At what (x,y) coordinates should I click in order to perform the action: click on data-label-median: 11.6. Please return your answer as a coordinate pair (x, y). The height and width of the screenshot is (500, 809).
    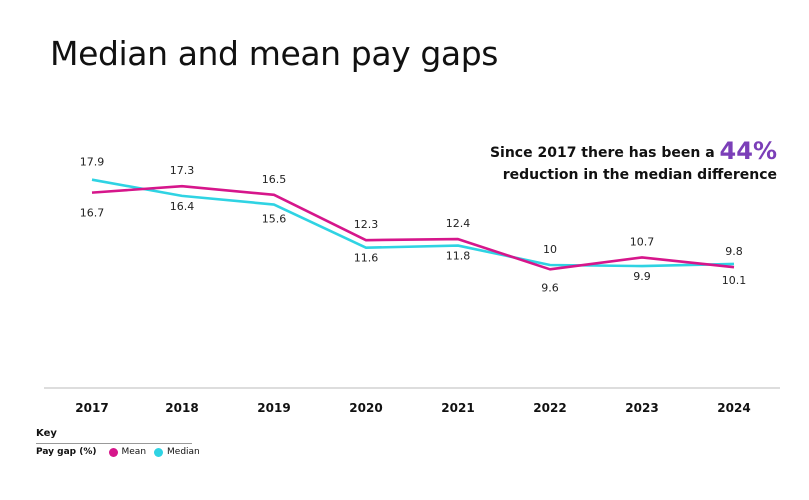
    Looking at the image, I should click on (366, 258).